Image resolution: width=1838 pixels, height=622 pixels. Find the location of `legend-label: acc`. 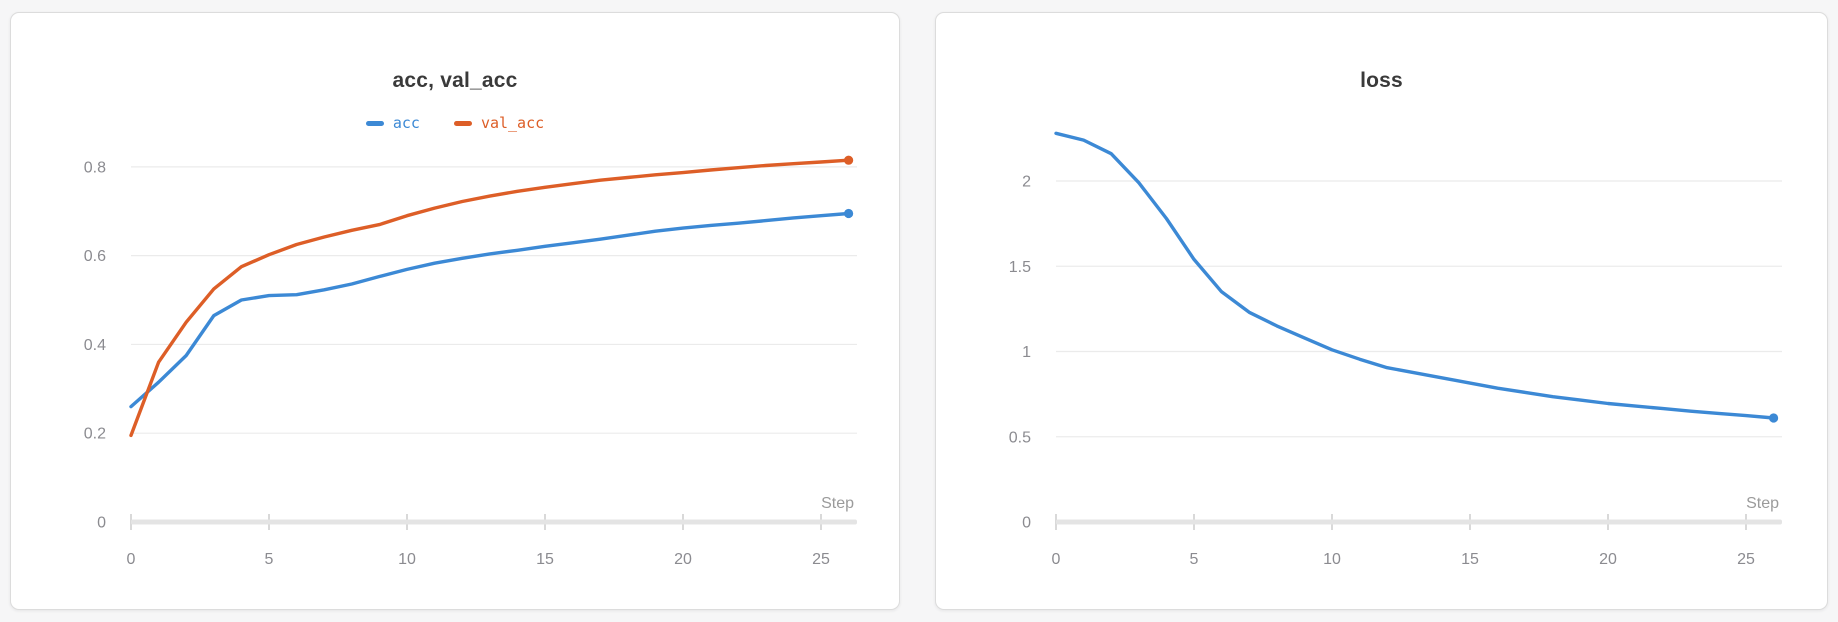

legend-label: acc is located at coordinates (406, 123).